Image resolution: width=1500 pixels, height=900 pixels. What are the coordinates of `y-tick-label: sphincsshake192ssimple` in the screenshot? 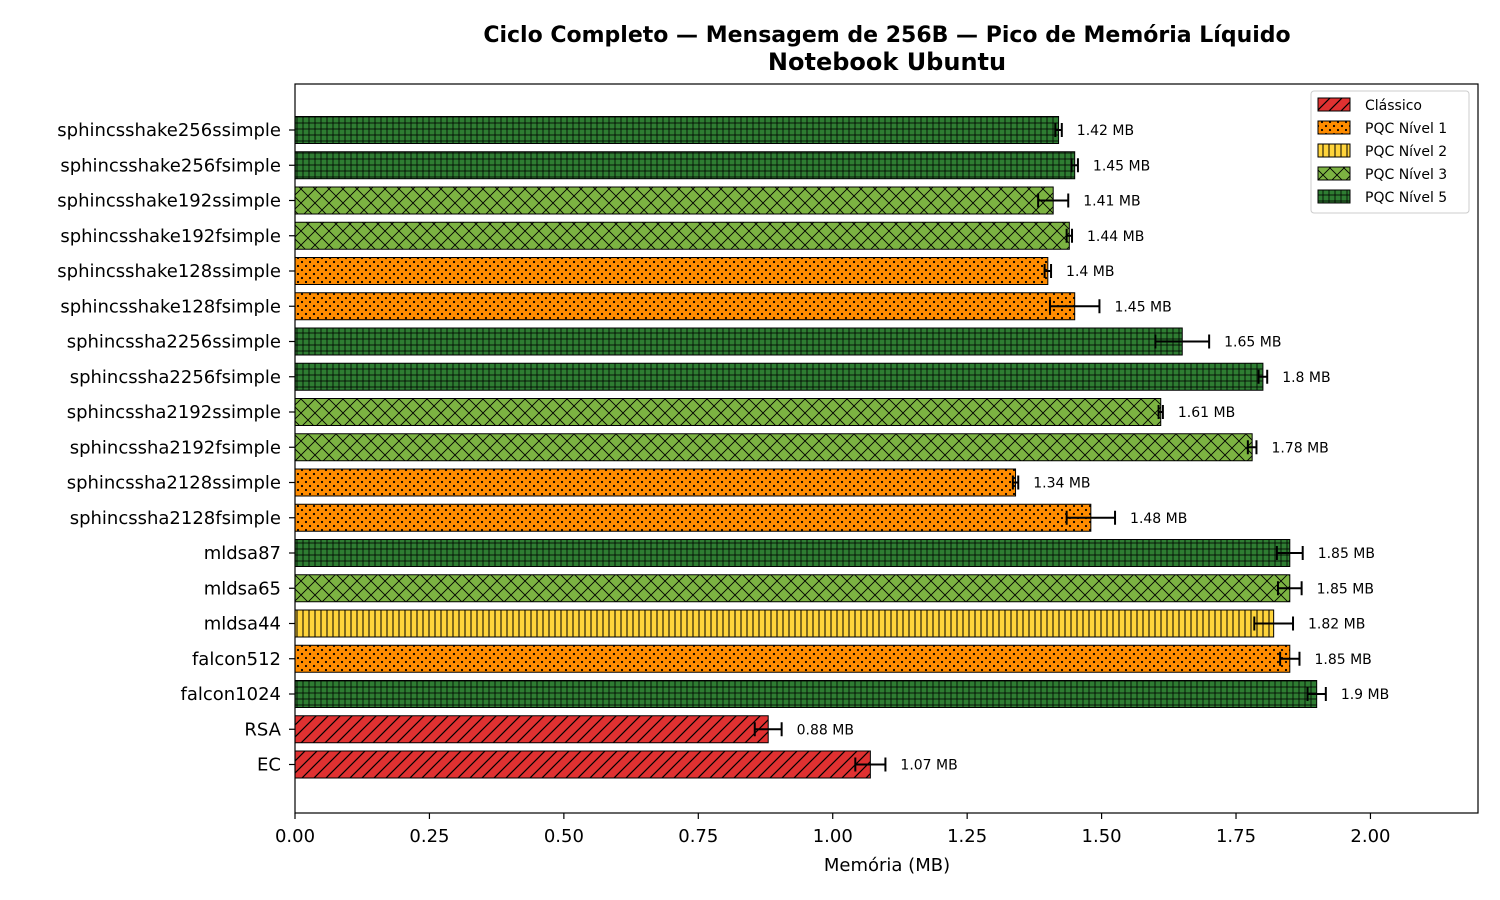 It's located at (169, 201).